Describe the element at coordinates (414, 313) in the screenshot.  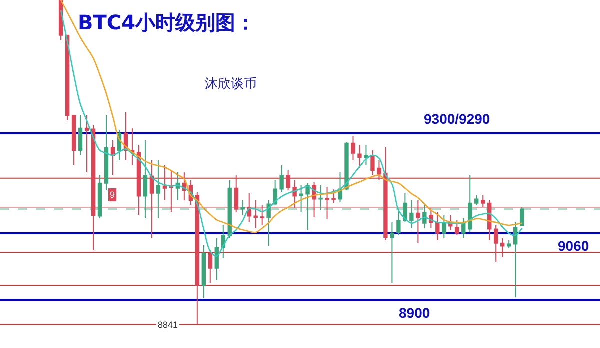
I see `ref-line-label: 8900` at that location.